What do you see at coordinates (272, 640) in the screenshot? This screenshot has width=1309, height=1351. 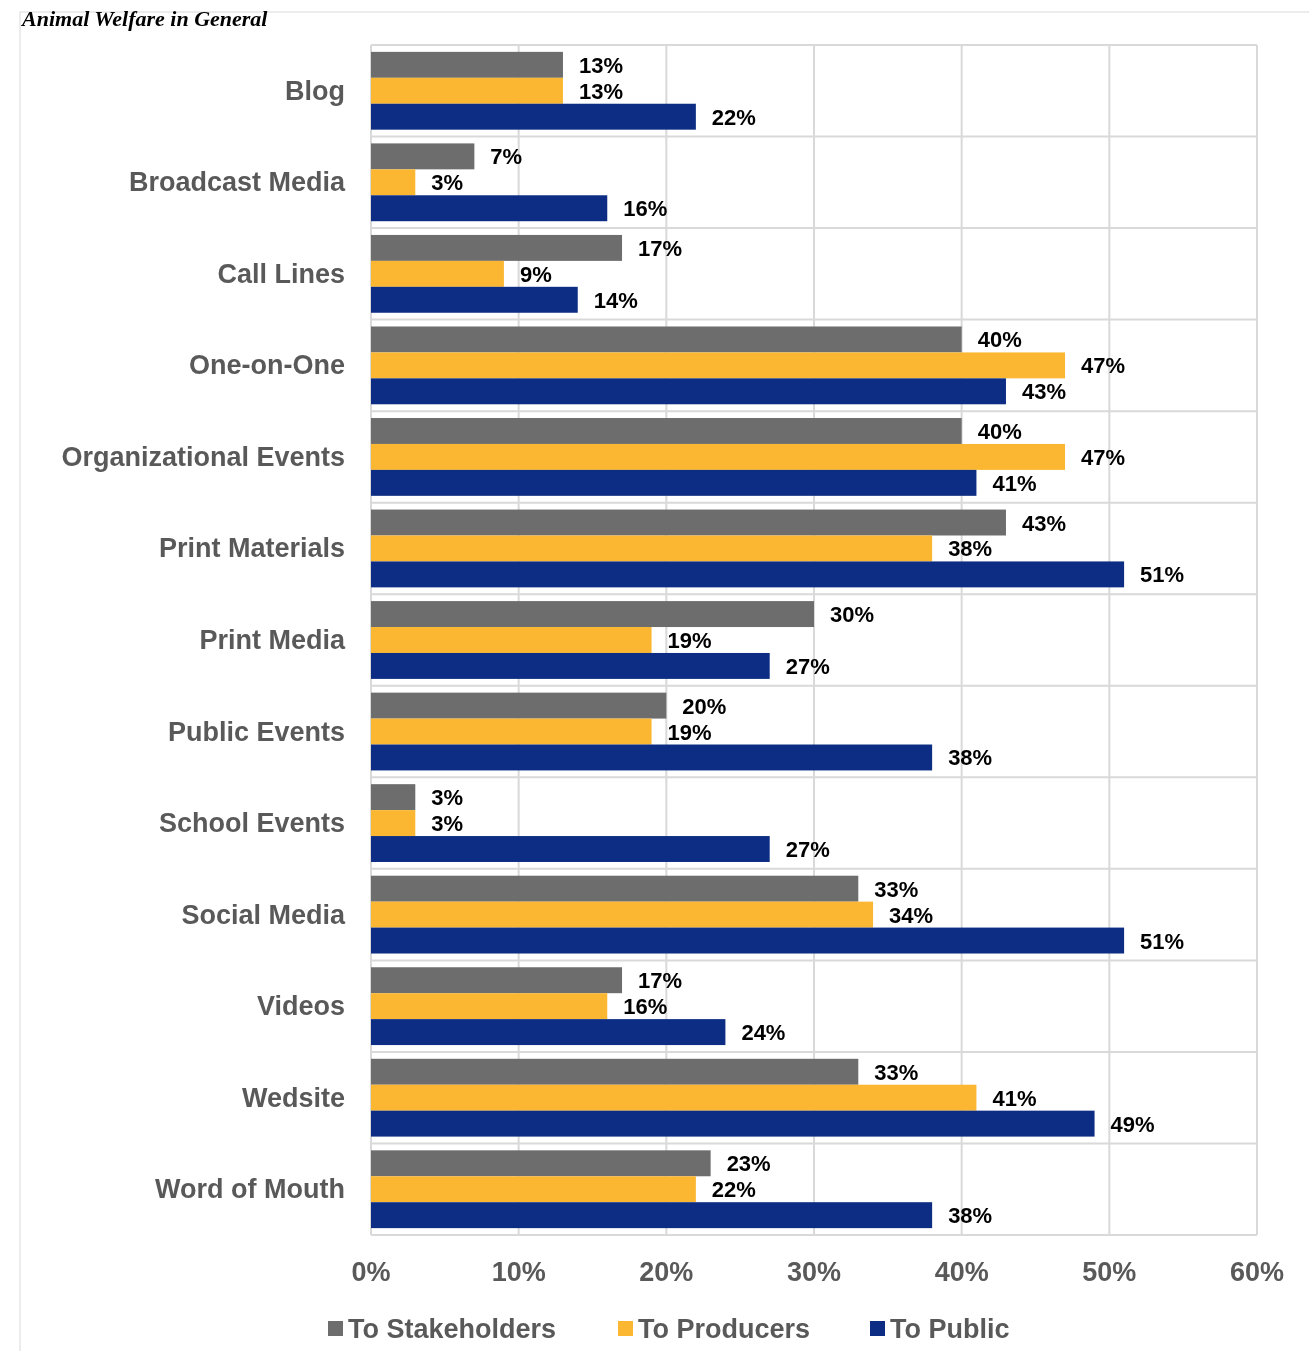 I see `y-tick-label: Print Media` at bounding box center [272, 640].